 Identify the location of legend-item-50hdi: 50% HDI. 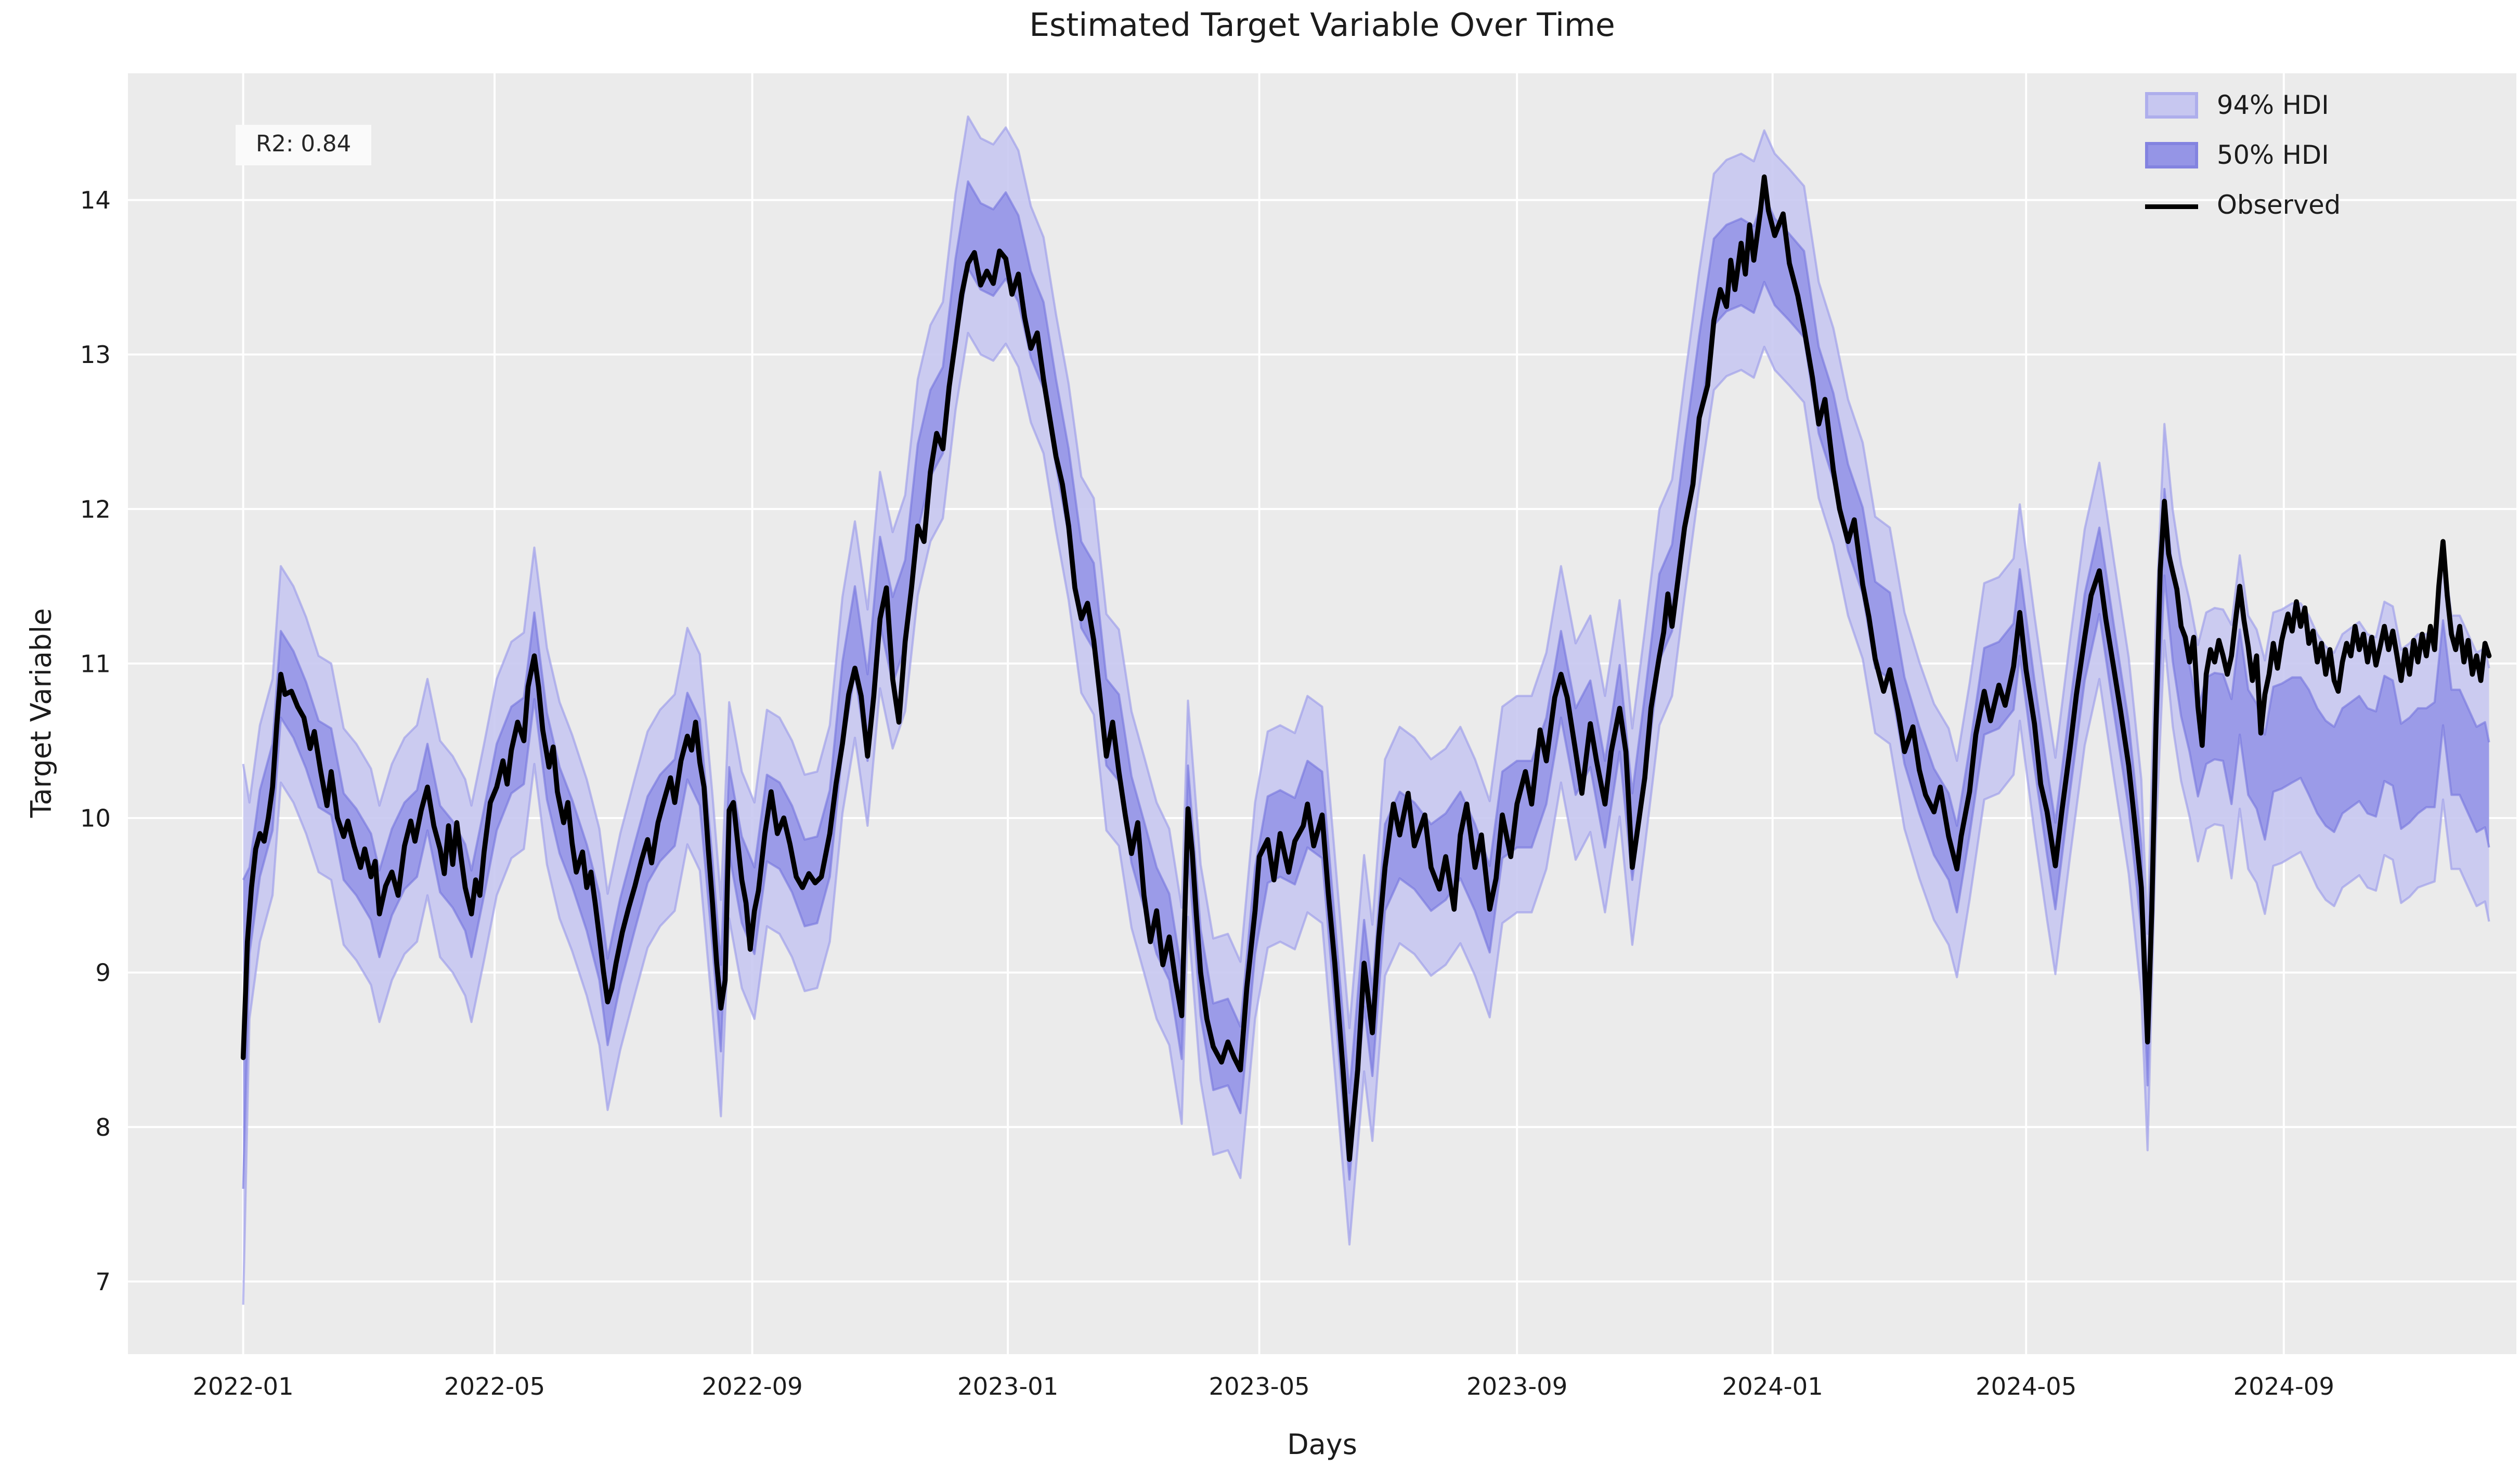
(2243, 155).